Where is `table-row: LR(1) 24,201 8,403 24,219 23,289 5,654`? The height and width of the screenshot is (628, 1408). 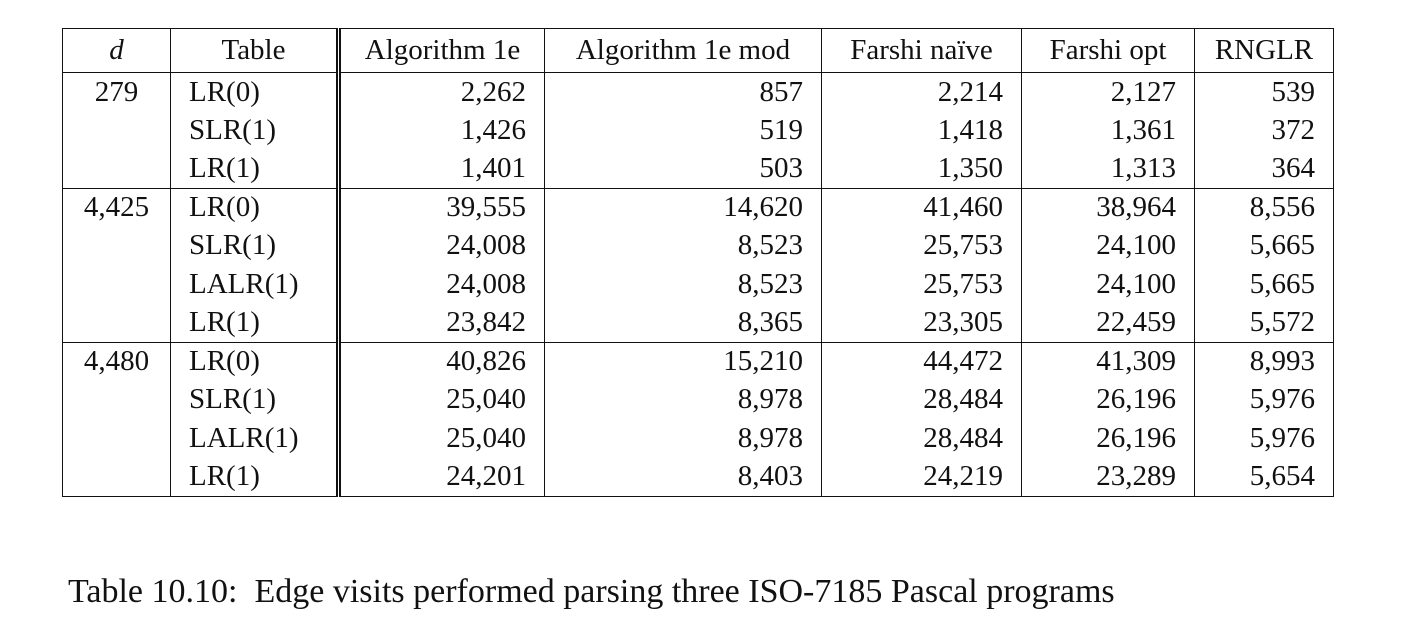 table-row: LR(1) 24,201 8,403 24,219 23,289 5,654 is located at coordinates (698, 477).